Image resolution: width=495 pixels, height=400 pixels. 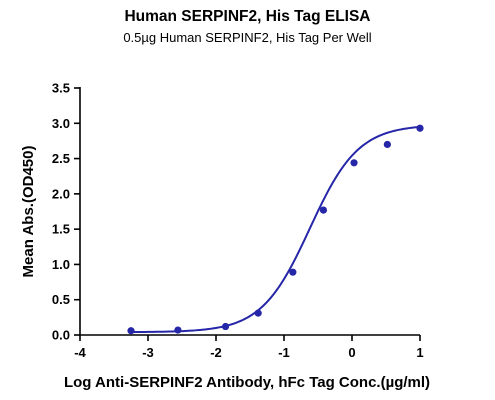 I want to click on chart-title: Human SERPINF2, His Tag ELISA, so click(x=247, y=16).